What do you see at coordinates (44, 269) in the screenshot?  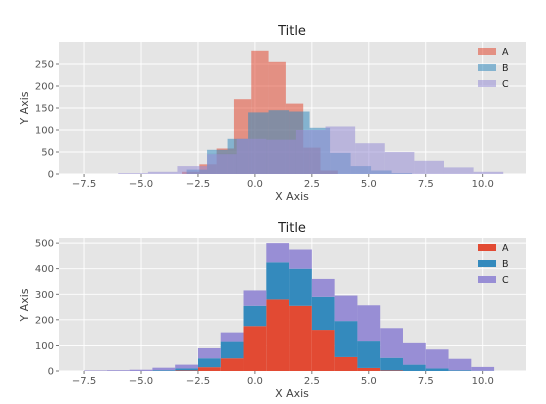 I see `y-tick-label: 400` at bounding box center [44, 269].